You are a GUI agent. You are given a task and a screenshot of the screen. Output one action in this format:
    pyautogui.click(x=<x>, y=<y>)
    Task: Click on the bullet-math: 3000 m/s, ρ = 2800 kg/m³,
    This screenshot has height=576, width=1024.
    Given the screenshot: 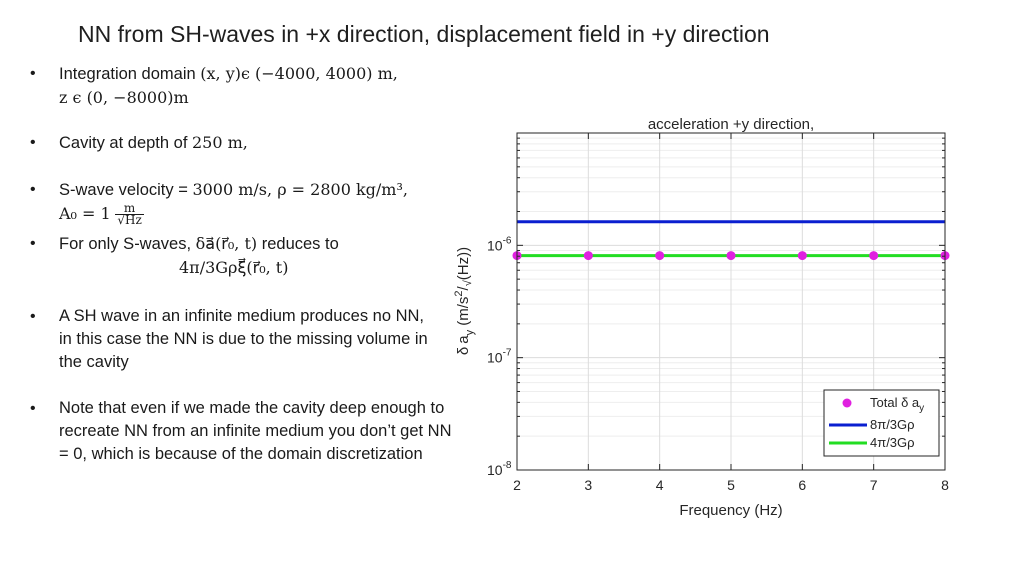 What is the action you would take?
    pyautogui.click(x=300, y=189)
    